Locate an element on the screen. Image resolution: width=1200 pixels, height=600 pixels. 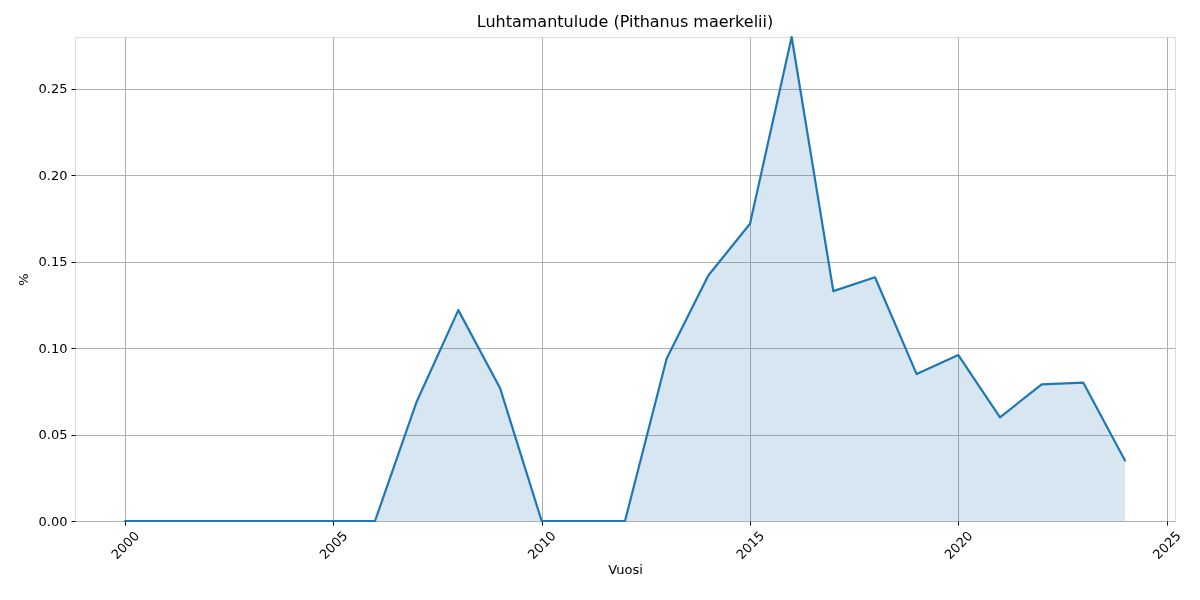
y-tick-label: 0.10 is located at coordinates (53, 348).